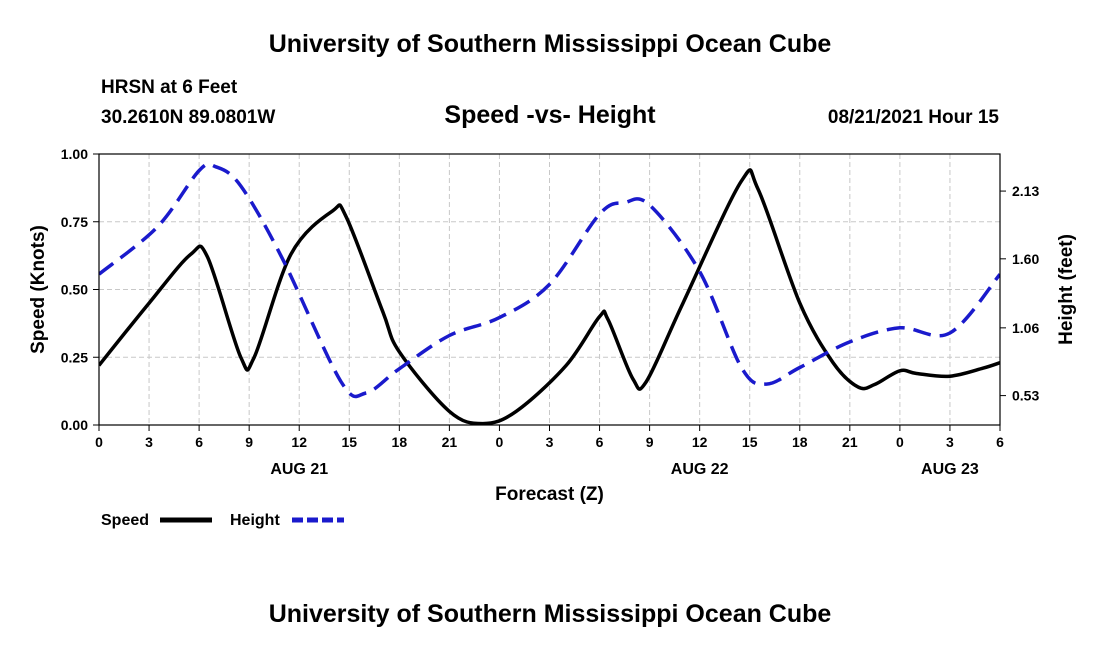  Describe the element at coordinates (549, 494) in the screenshot. I see `x-axis-label: Forecast (Z)` at that location.